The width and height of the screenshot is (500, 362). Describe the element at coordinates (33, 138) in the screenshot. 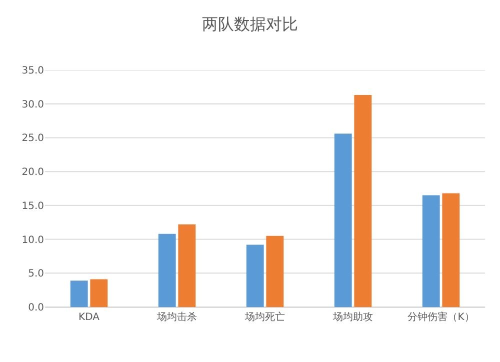

I see `y-tick-label: 25.0` at that location.